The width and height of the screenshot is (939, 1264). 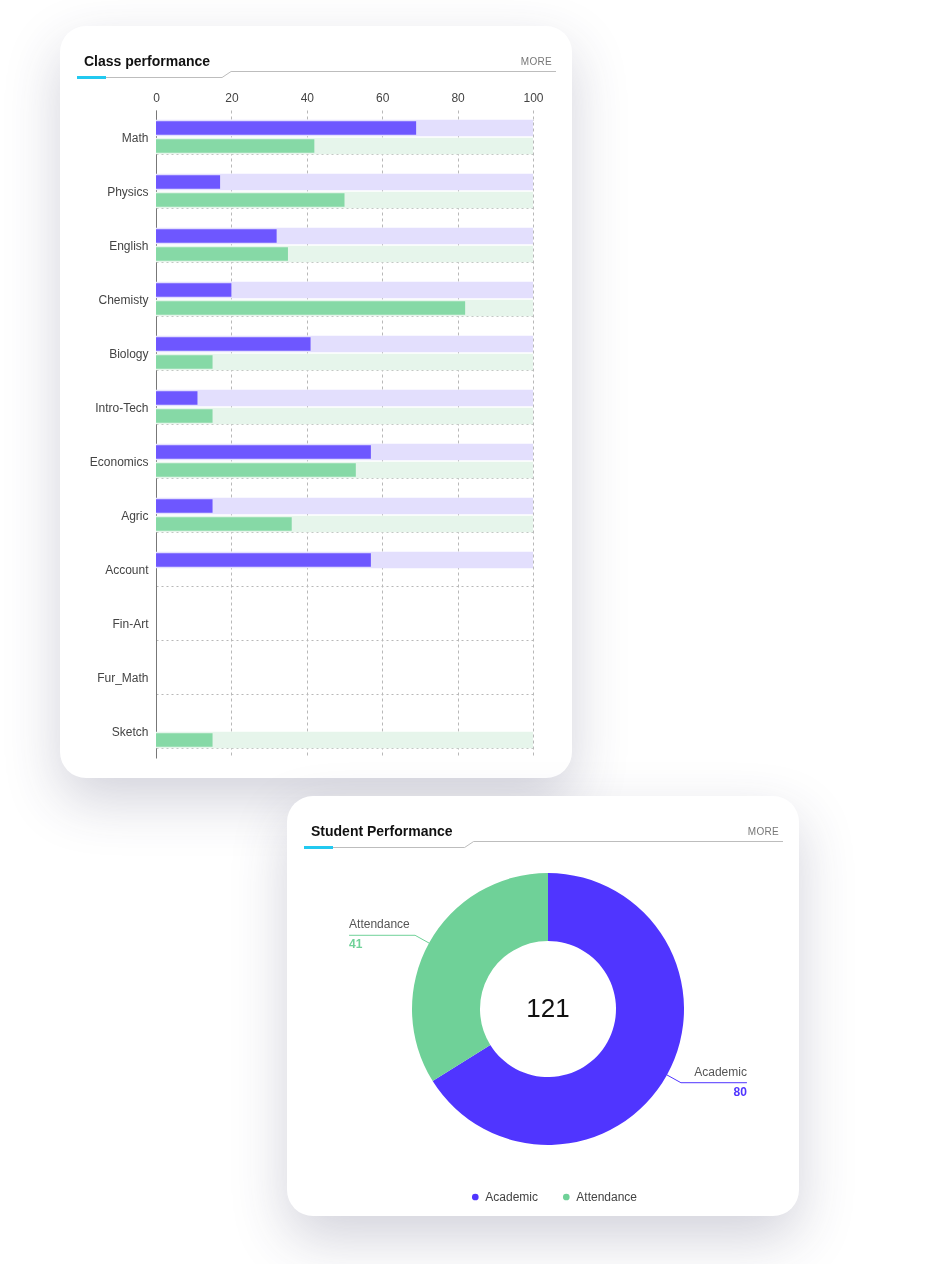 What do you see at coordinates (123, 299) in the screenshot?
I see `y-tick-label: Chemisty` at bounding box center [123, 299].